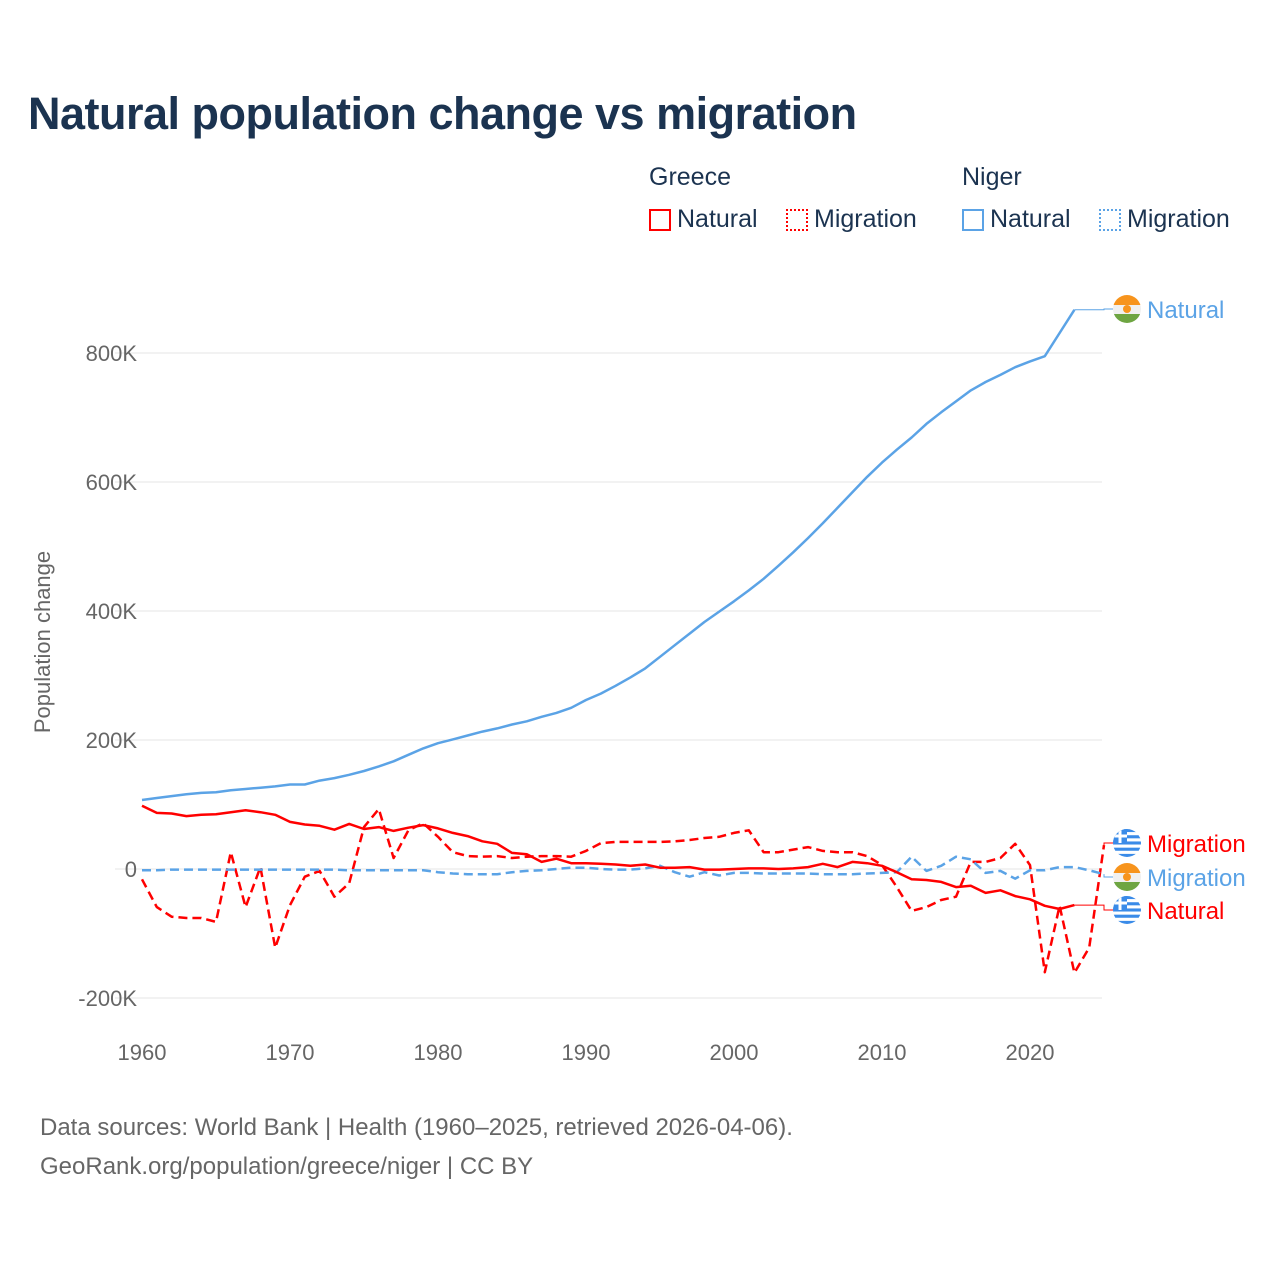 The image size is (1280, 1280). I want to click on legend-greece-natural: Natural, so click(703, 219).